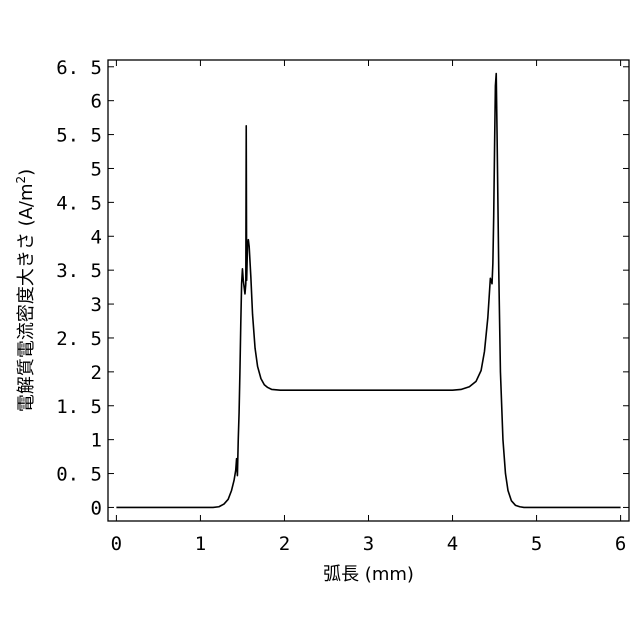  What do you see at coordinates (116, 544) in the screenshot?
I see `x-tick-label: 0` at bounding box center [116, 544].